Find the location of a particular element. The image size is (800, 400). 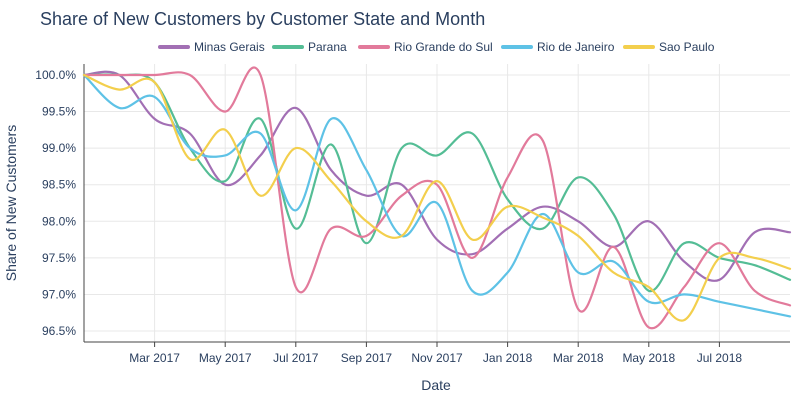

legend-label: Minas Gerais is located at coordinates (229, 47).